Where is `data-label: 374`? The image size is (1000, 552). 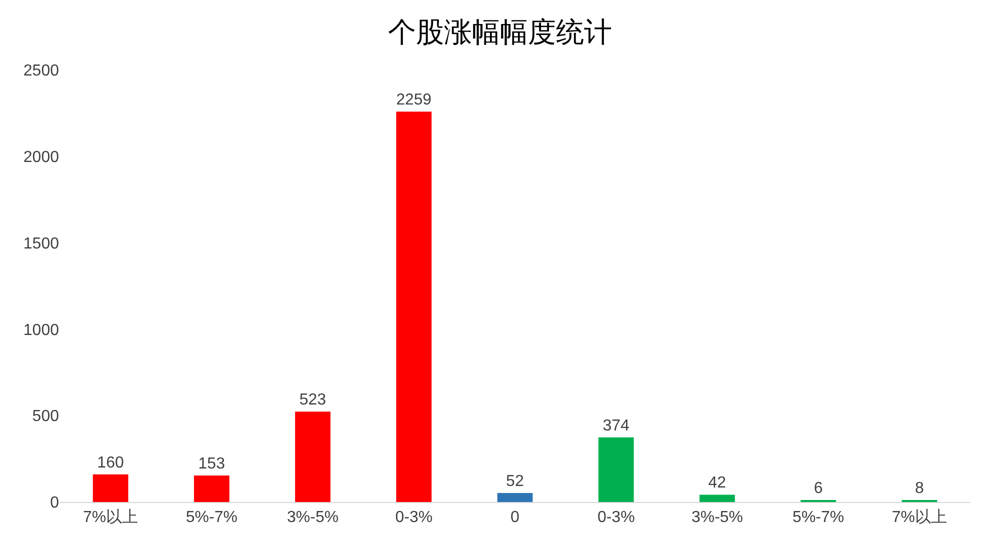
data-label: 374 is located at coordinates (616, 425).